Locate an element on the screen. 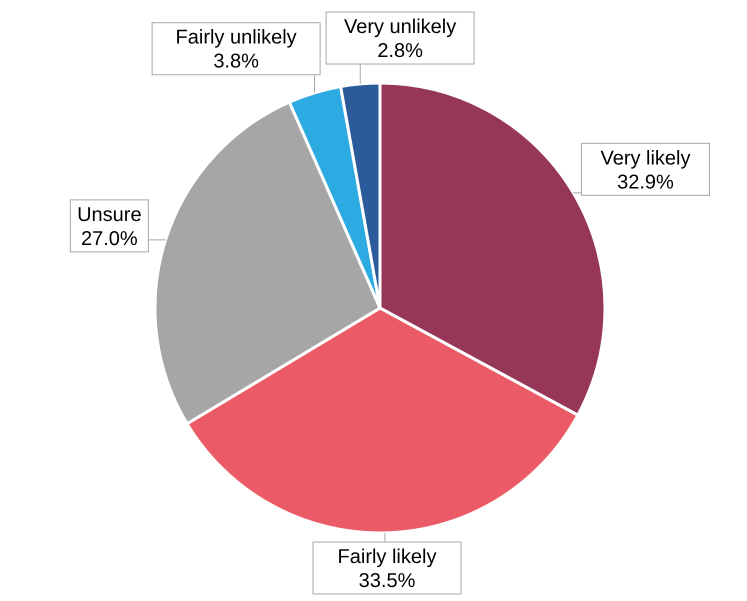 The image size is (747, 601). data-label: 32.9% is located at coordinates (645, 182).